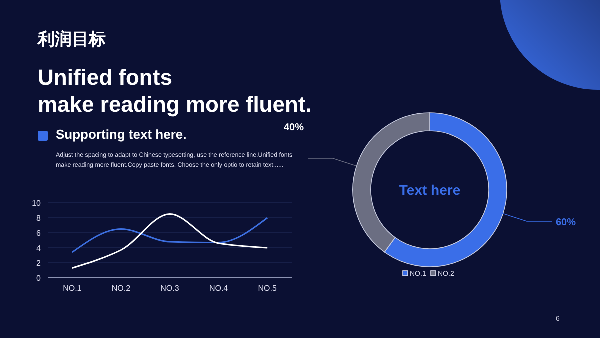  I want to click on x-tick-label: NO.5, so click(268, 288).